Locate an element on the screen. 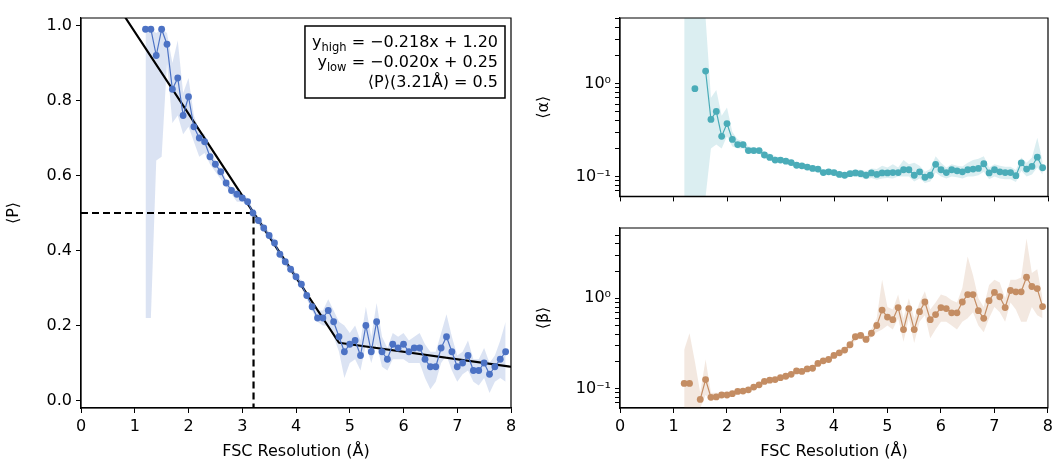  y-tick-label: 0.2 is located at coordinates (59, 324).